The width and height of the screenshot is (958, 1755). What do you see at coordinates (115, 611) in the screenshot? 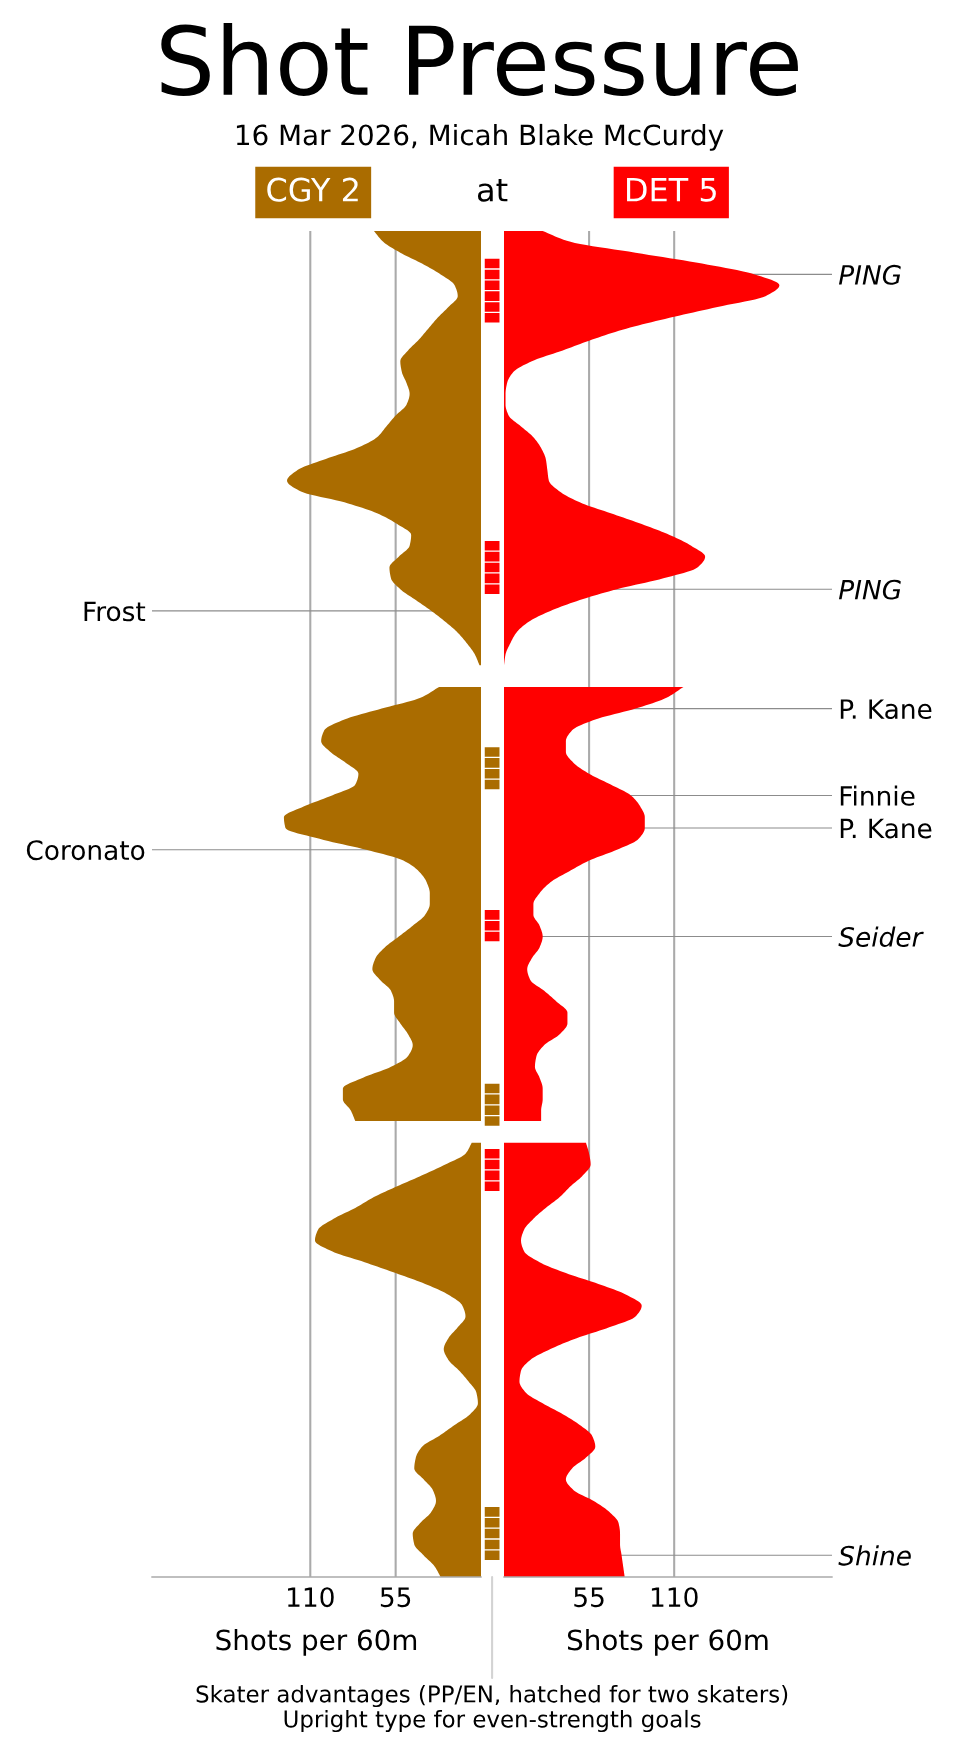
I see `y-tick-label: Frost` at bounding box center [115, 611].